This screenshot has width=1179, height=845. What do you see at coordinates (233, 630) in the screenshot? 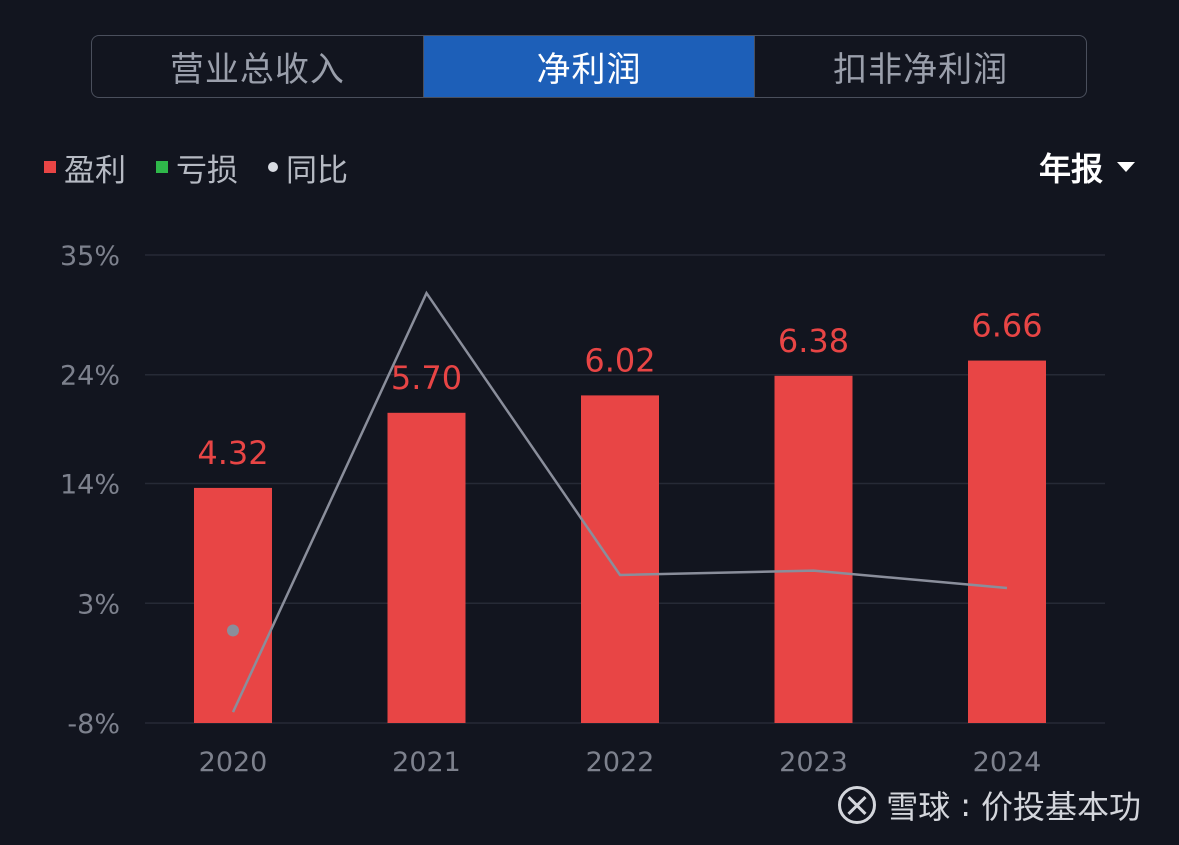
I see `yoy-point` at bounding box center [233, 630].